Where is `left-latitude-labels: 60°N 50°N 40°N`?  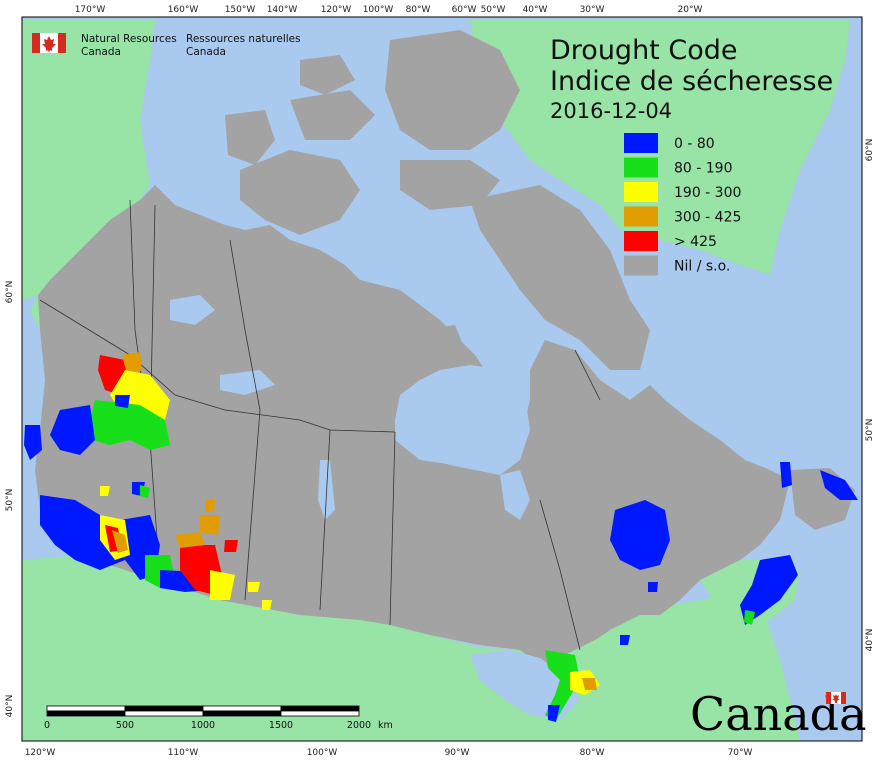 left-latitude-labels: 60°N 50°N 40°N is located at coordinates (10, 499).